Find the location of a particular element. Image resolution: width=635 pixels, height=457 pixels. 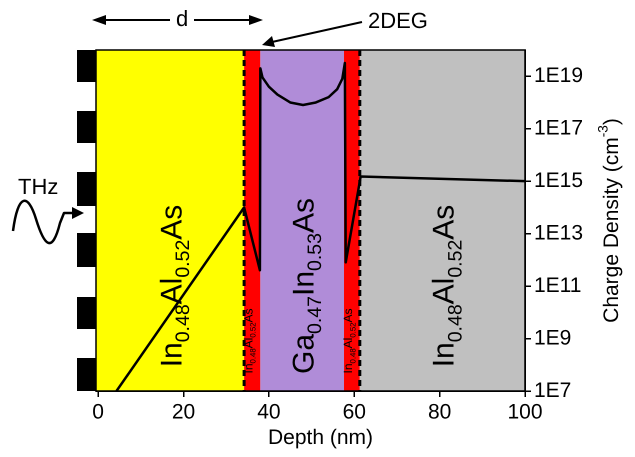

text: 2DEG is located at coordinates (398, 20).